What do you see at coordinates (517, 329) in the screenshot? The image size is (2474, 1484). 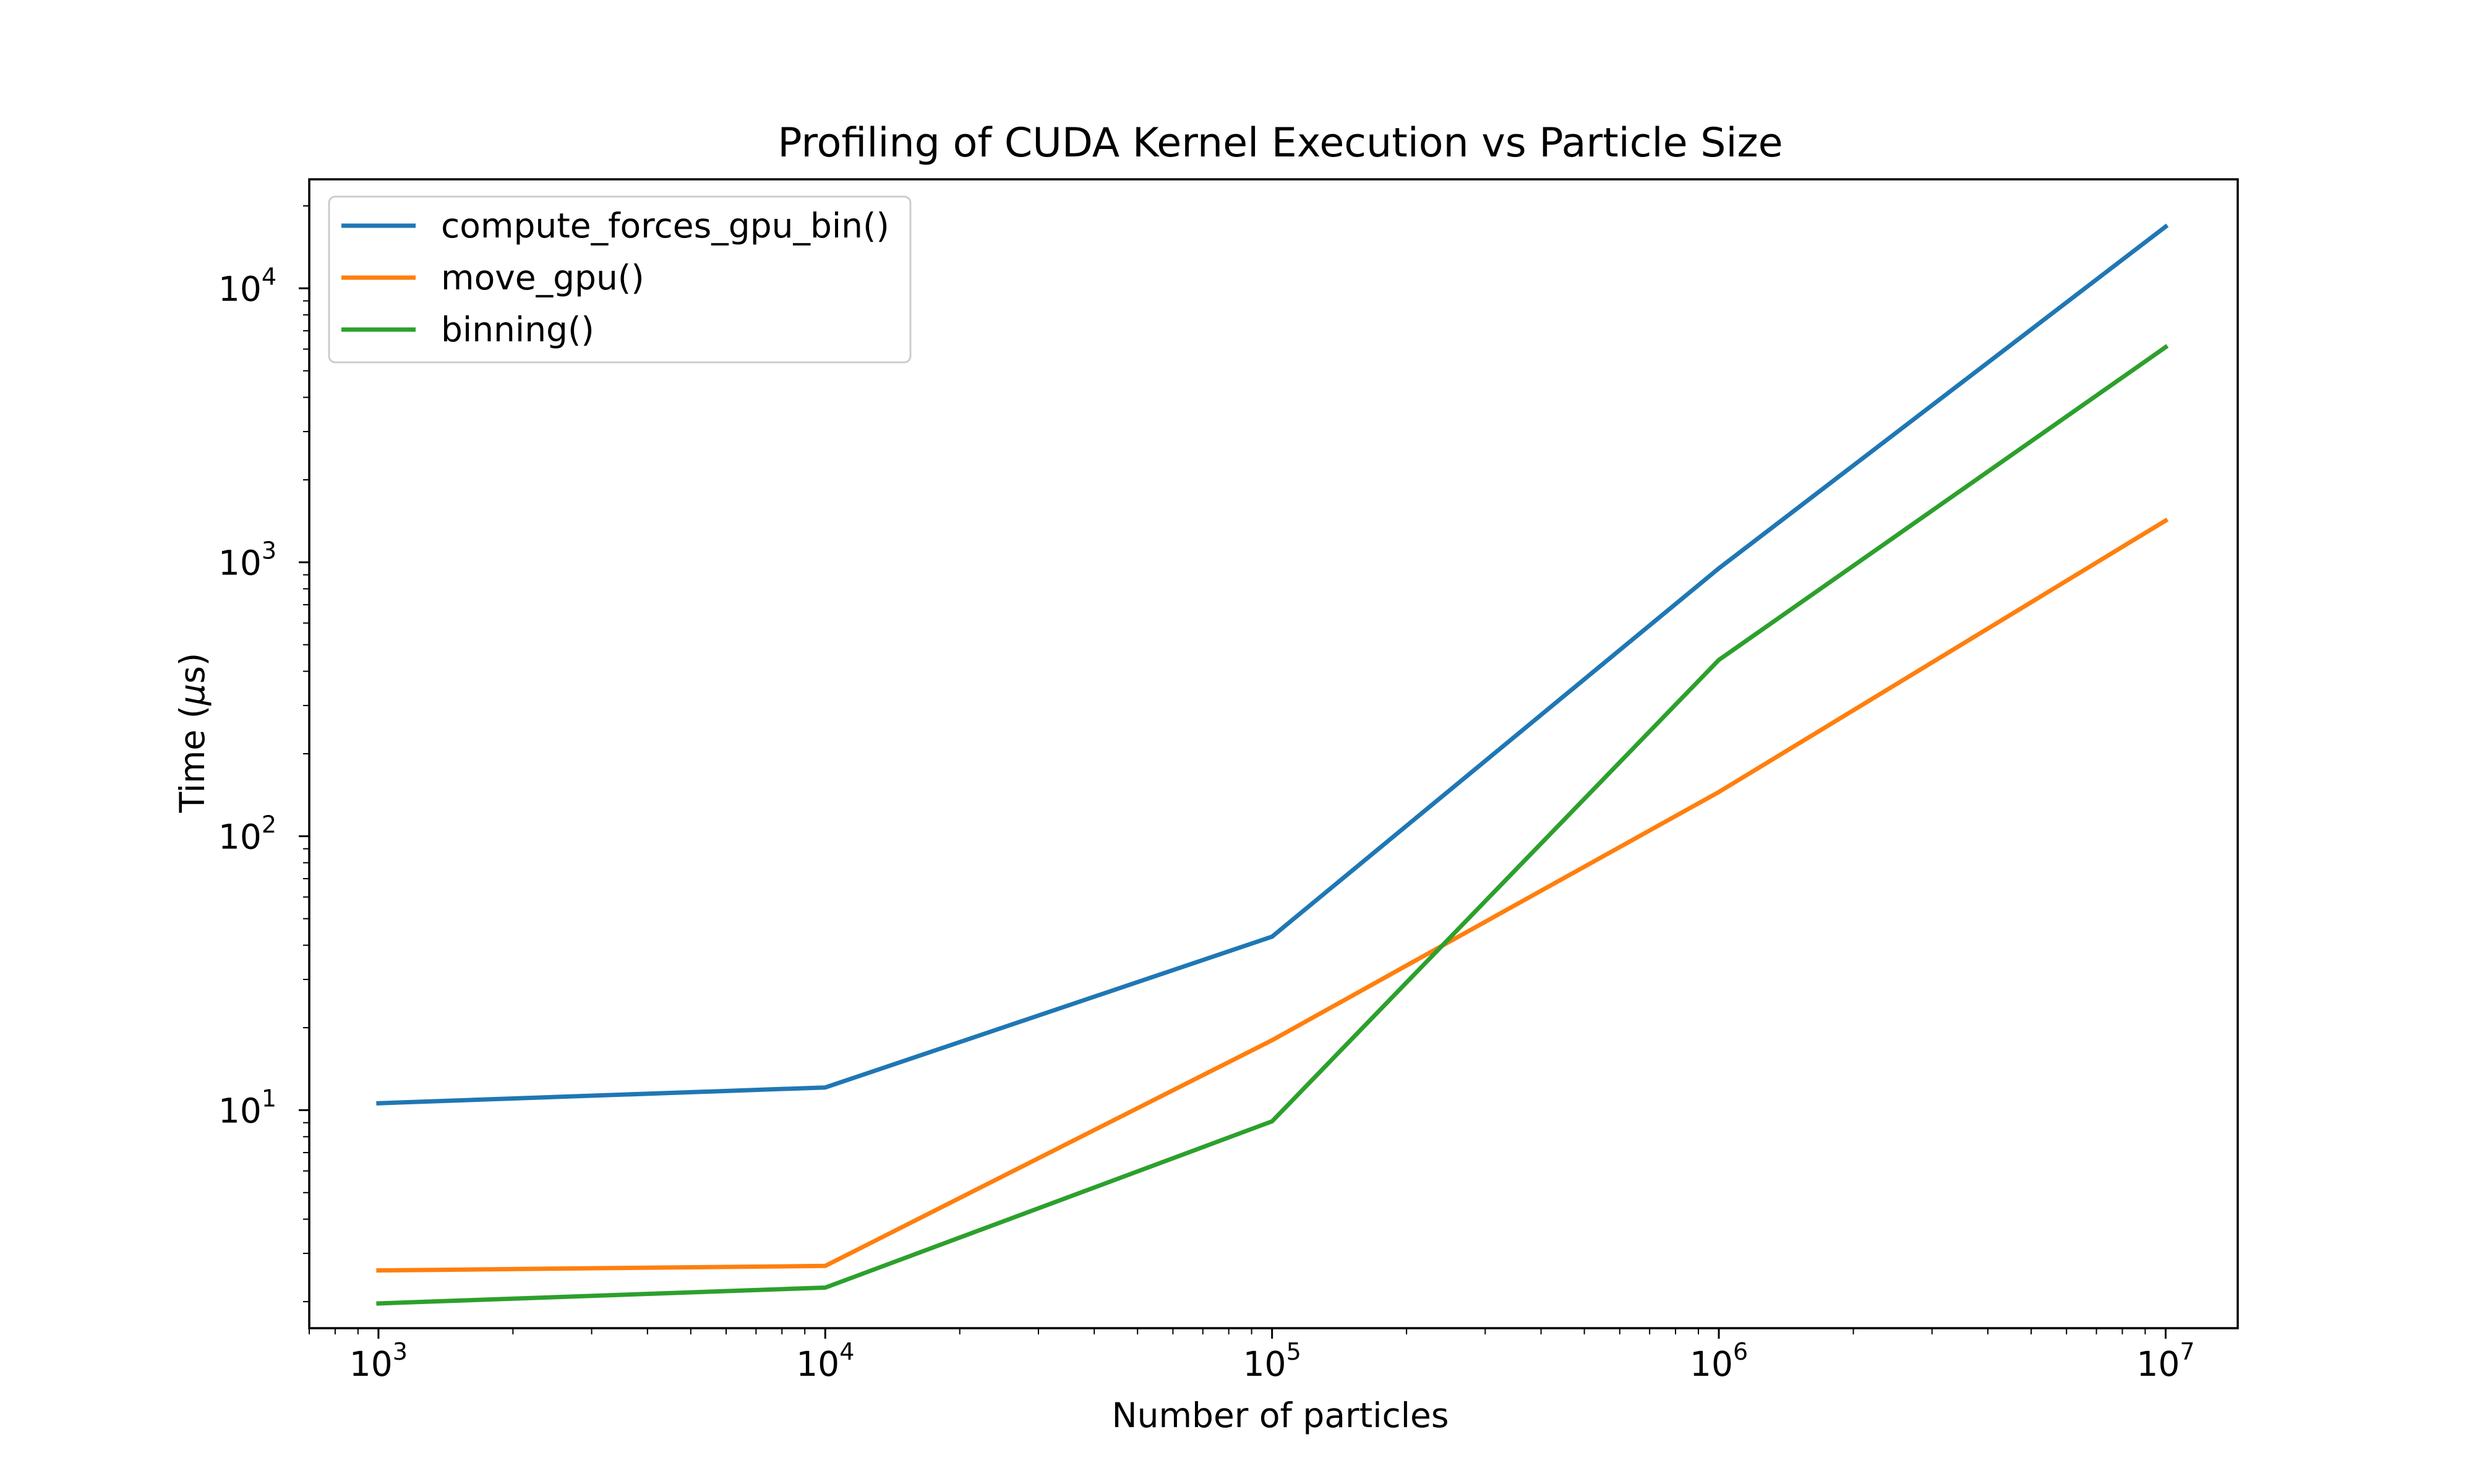 I see `legend-label: binning()` at bounding box center [517, 329].